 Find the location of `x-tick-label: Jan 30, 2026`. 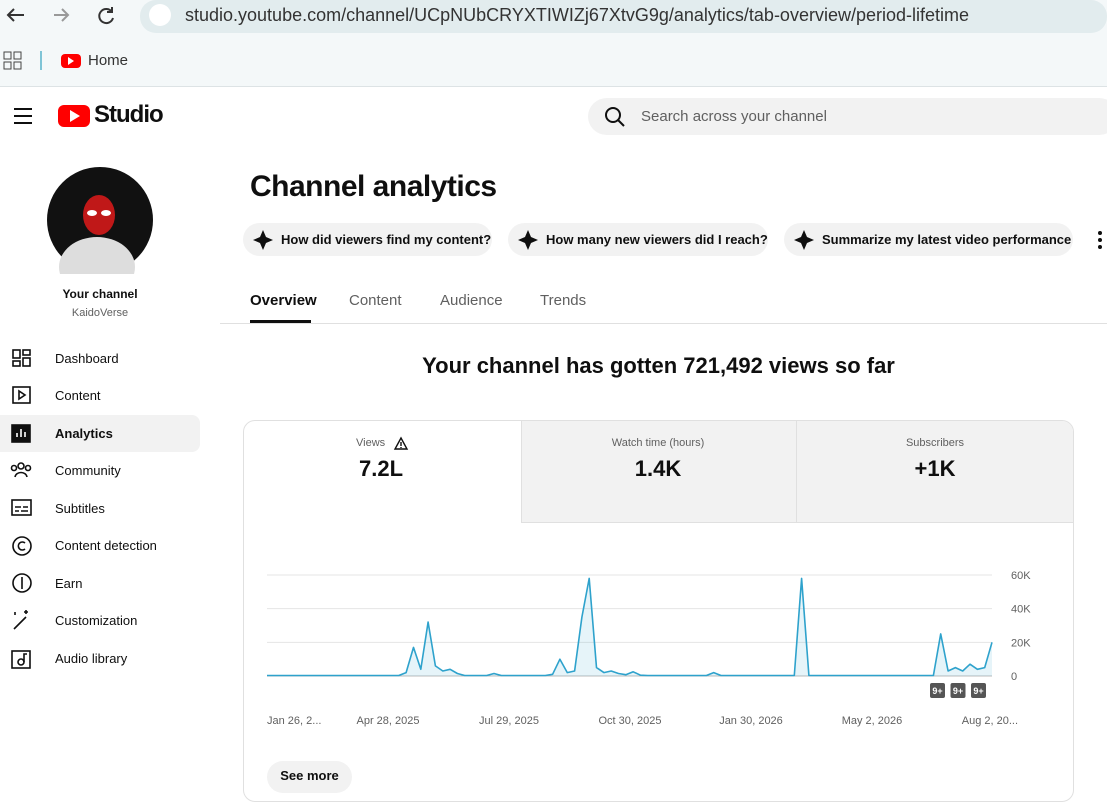

x-tick-label: Jan 30, 2026 is located at coordinates (751, 721).